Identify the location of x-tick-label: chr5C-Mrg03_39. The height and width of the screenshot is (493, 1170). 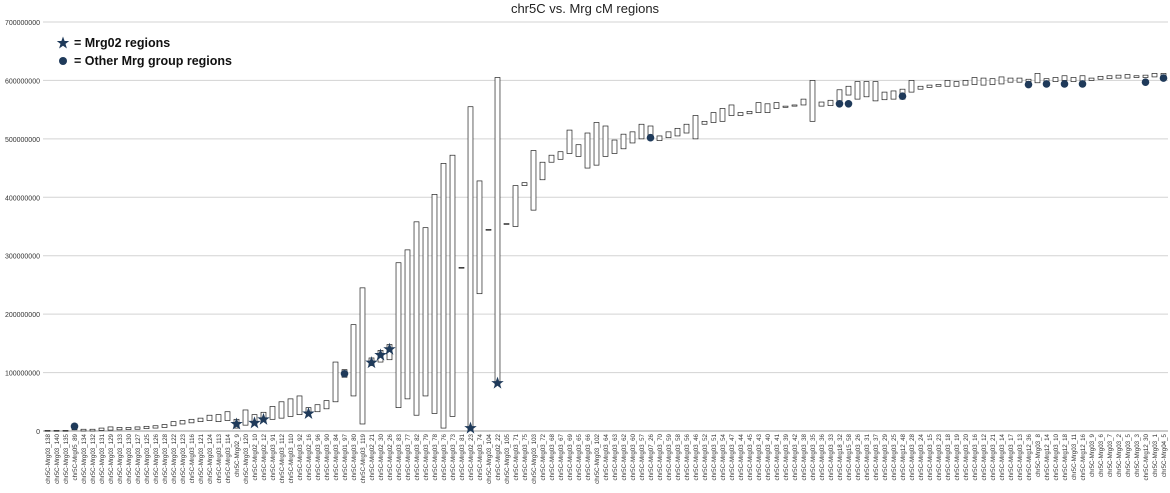
(786, 456).